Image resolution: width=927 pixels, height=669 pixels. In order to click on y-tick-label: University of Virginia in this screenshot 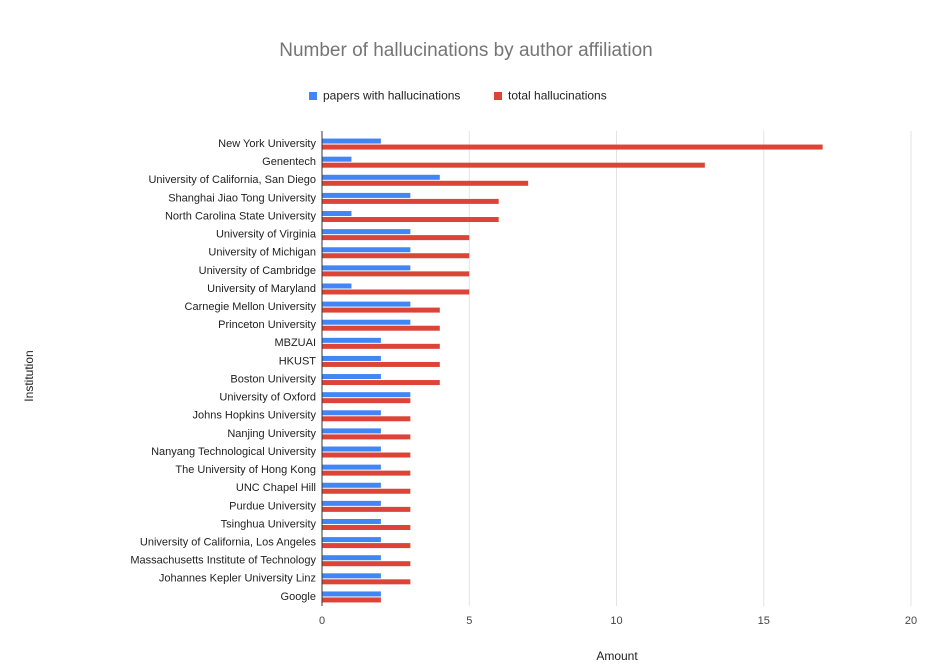, I will do `click(266, 235)`.